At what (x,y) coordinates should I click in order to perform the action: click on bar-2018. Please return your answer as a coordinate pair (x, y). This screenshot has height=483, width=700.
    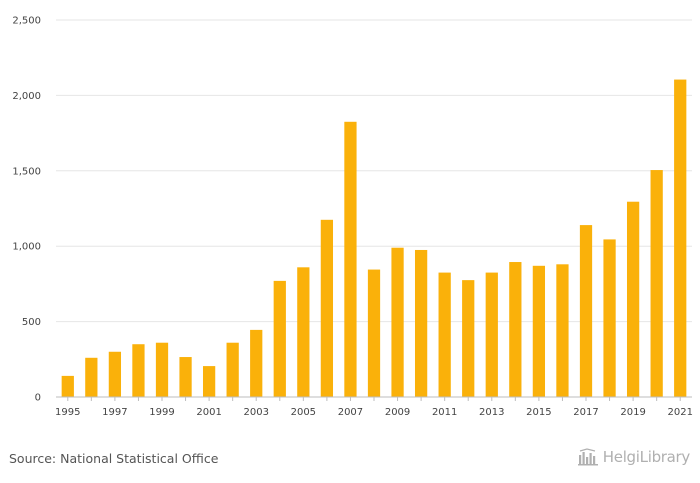
    Looking at the image, I should click on (609, 318).